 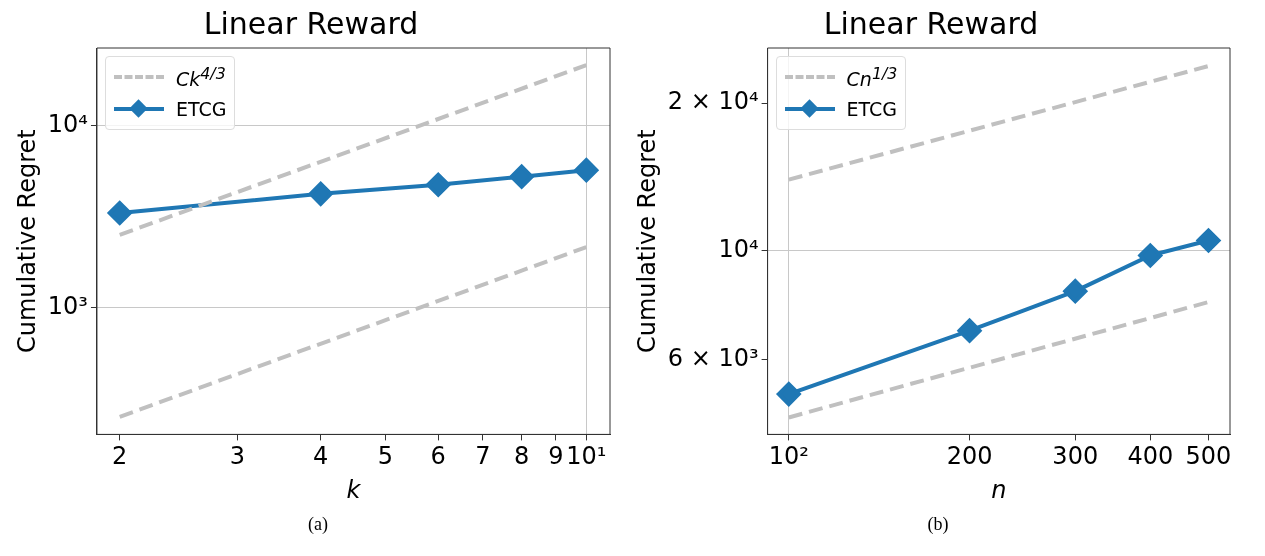 I want to click on x-axis-title: k, so click(x=354, y=489).